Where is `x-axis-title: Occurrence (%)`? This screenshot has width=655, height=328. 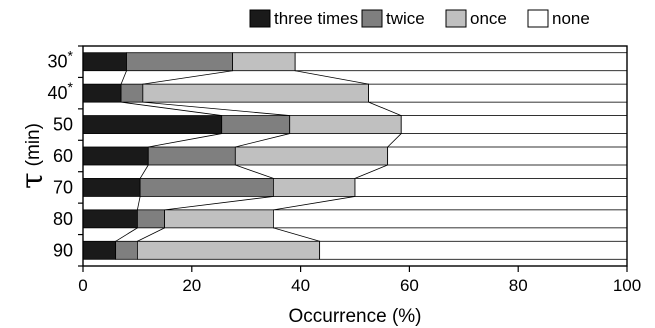
x-axis-title: Occurrence (%) is located at coordinates (354, 316).